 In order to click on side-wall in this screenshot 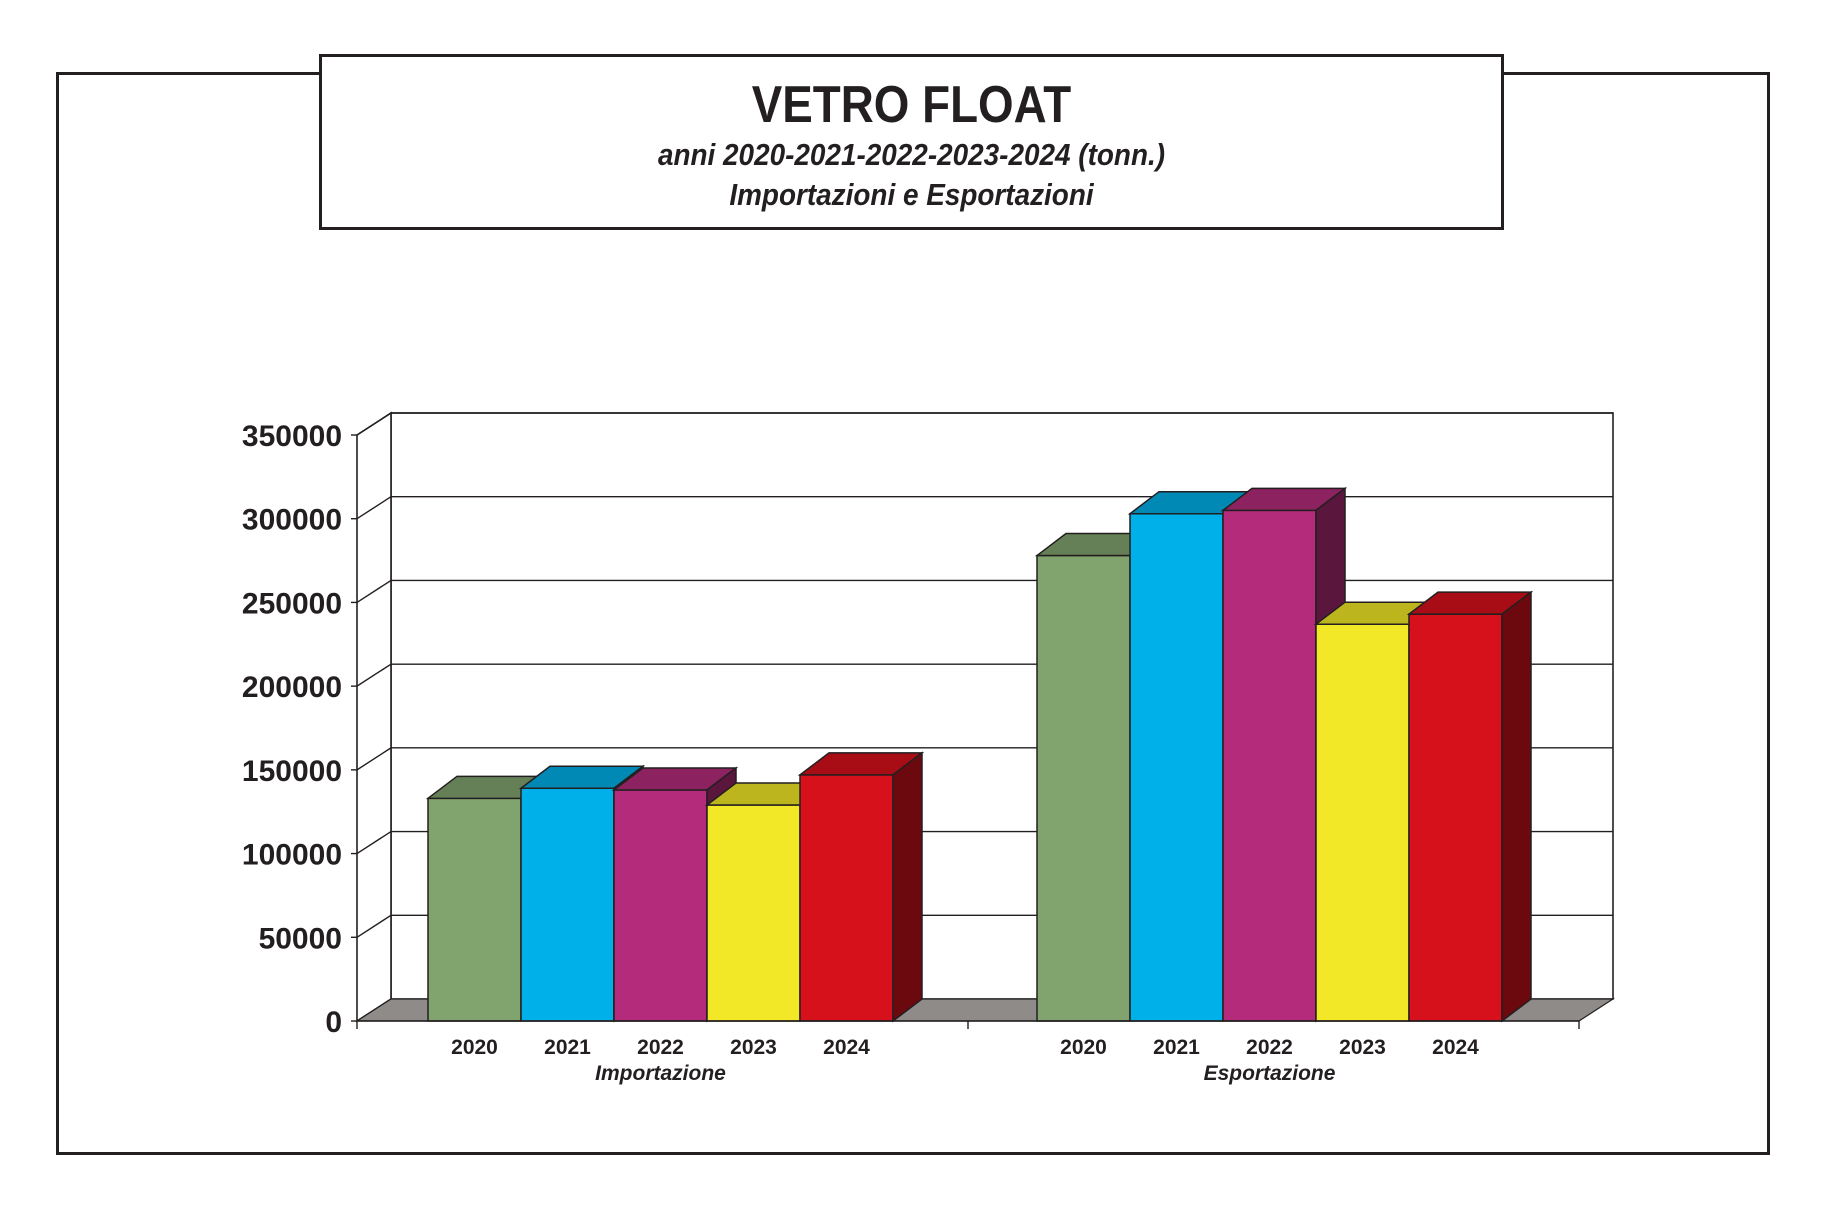, I will do `click(374, 717)`.